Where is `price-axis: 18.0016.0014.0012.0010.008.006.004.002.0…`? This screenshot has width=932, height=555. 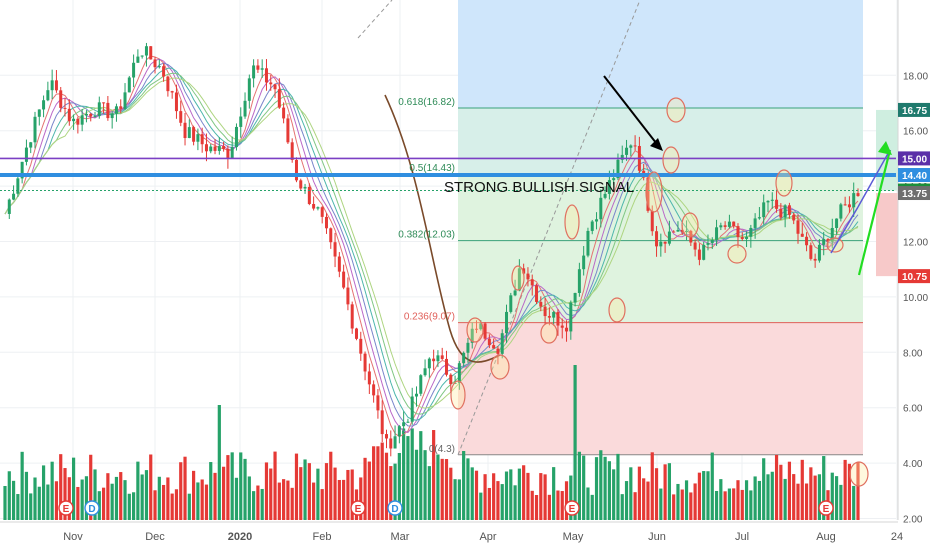 price-axis: 18.0016.0014.0012.0010.008.006.004.002.0… is located at coordinates (914, 275).